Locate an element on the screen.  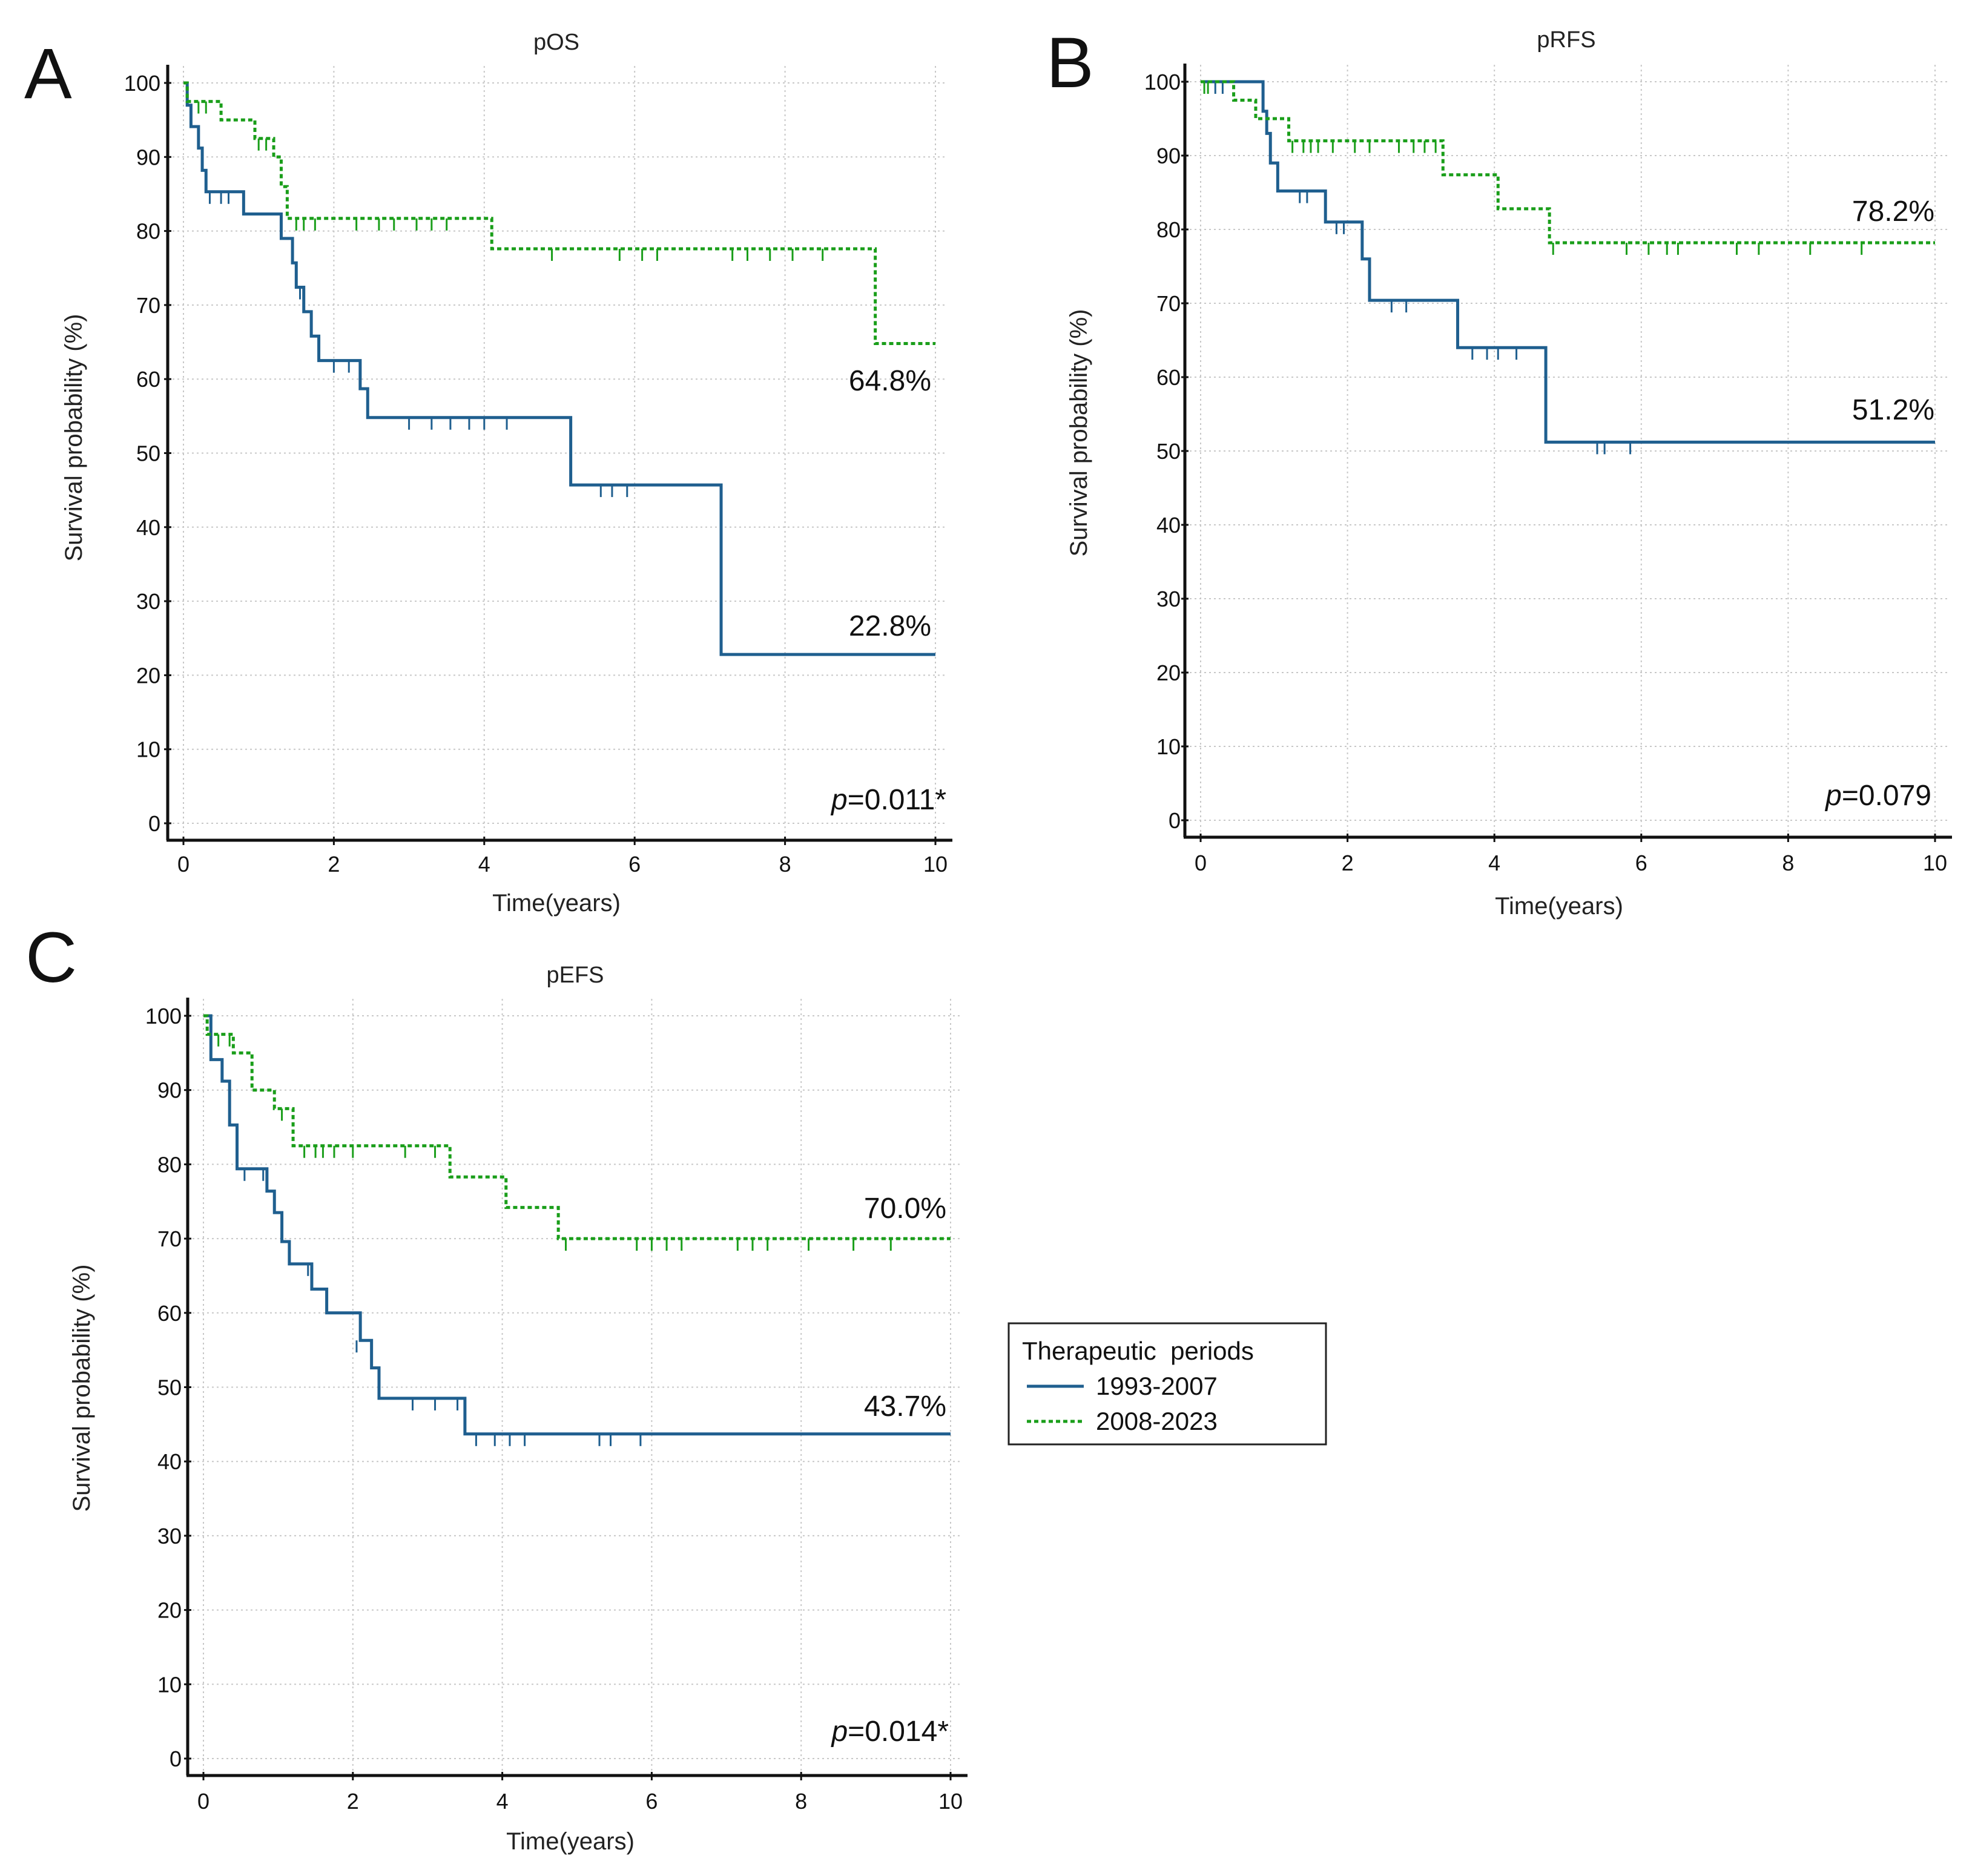
p-value-text: =0.011* is located at coordinates (897, 800).